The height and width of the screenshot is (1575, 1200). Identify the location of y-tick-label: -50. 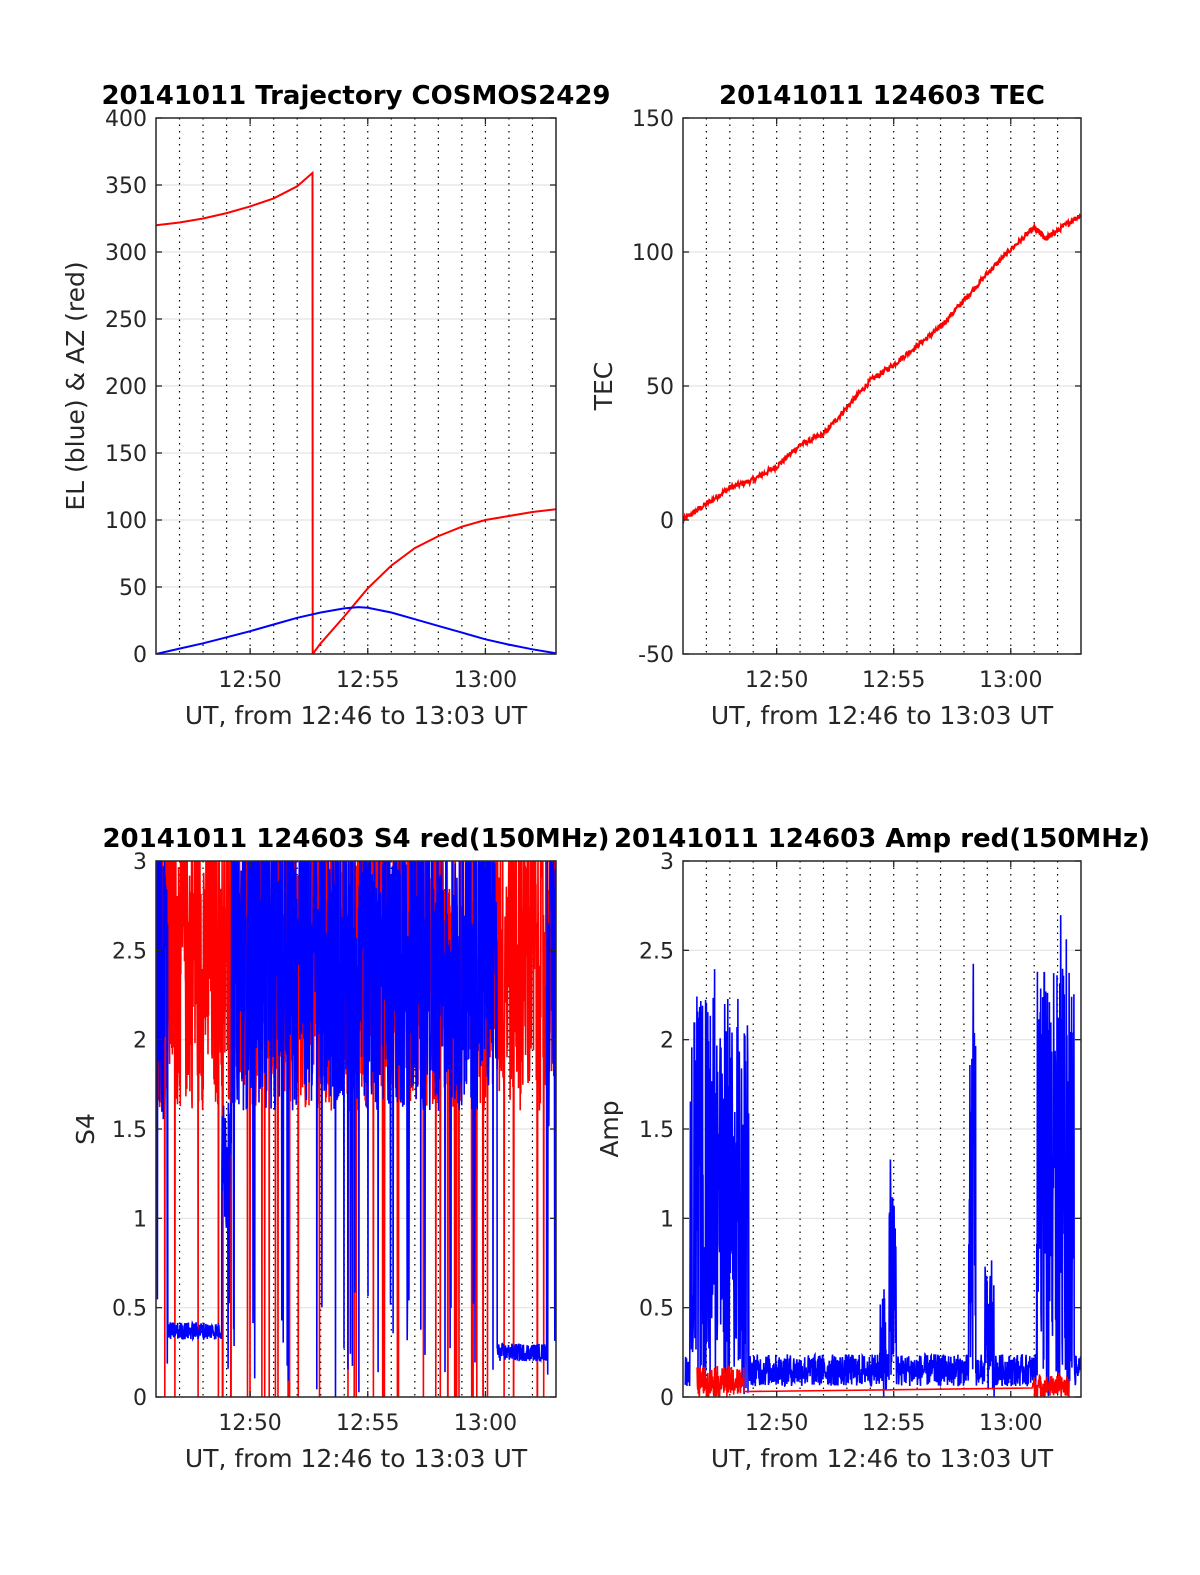
(656, 655).